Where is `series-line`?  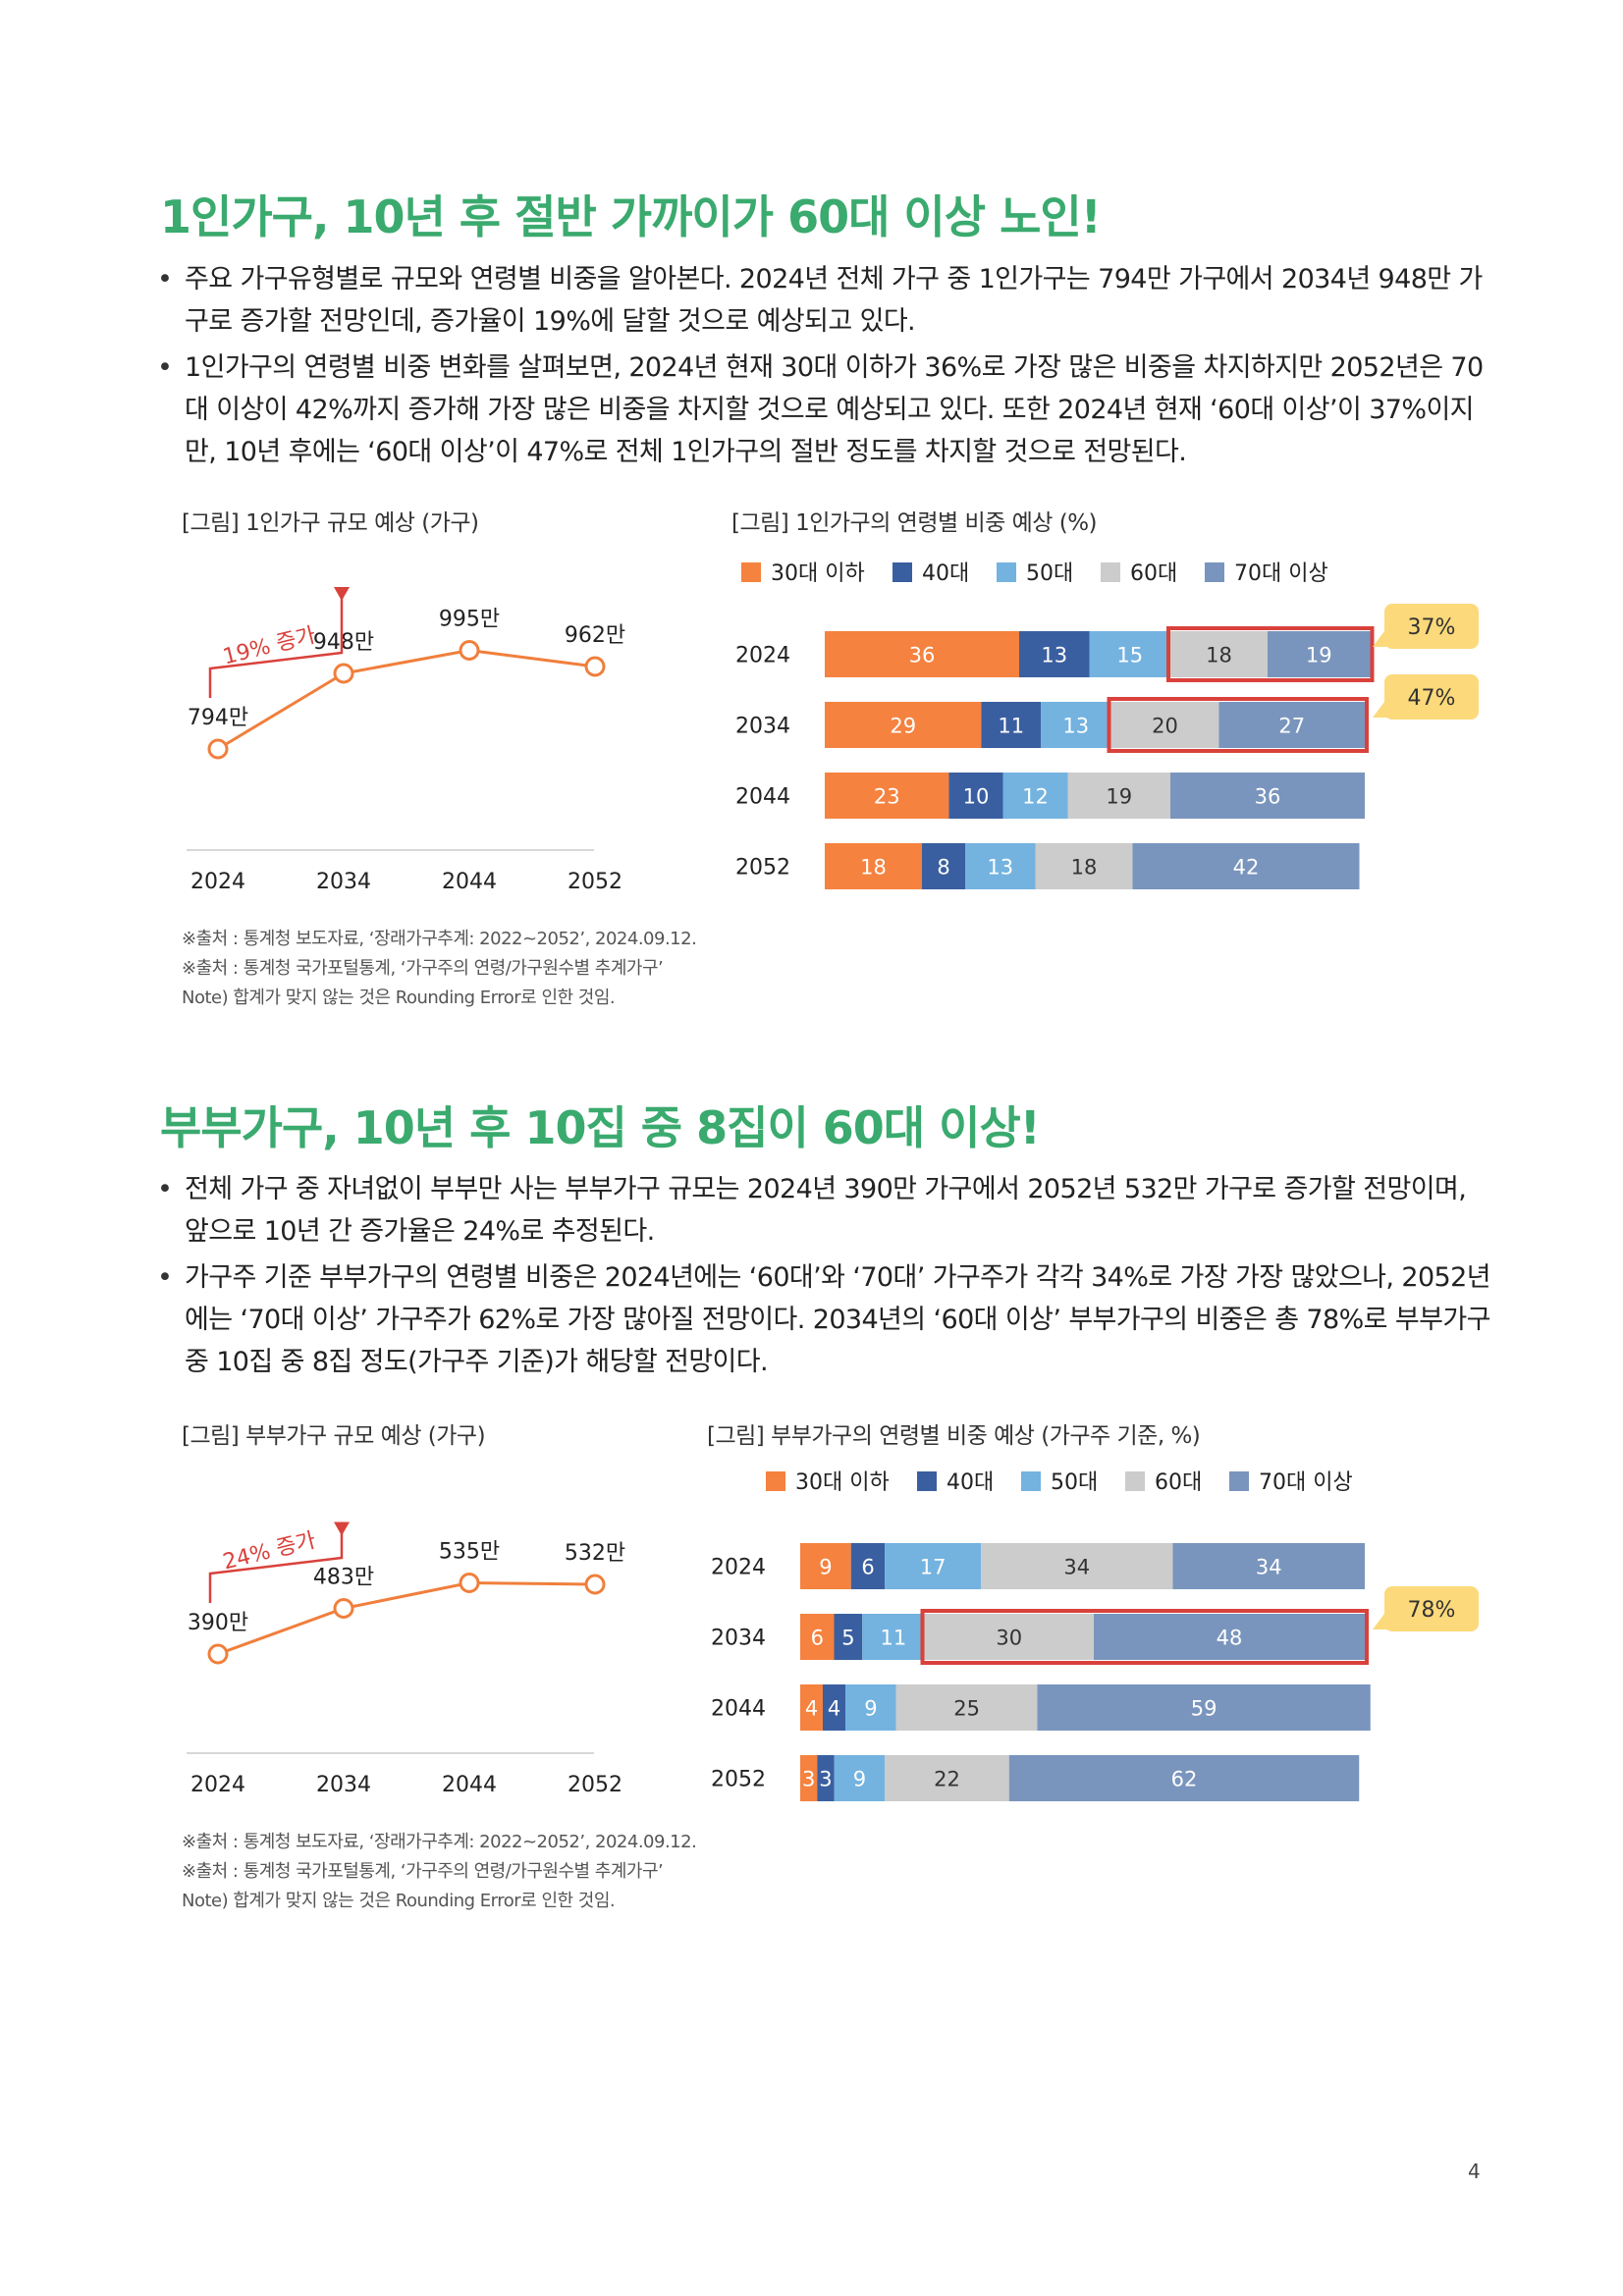
series-line is located at coordinates (407, 699).